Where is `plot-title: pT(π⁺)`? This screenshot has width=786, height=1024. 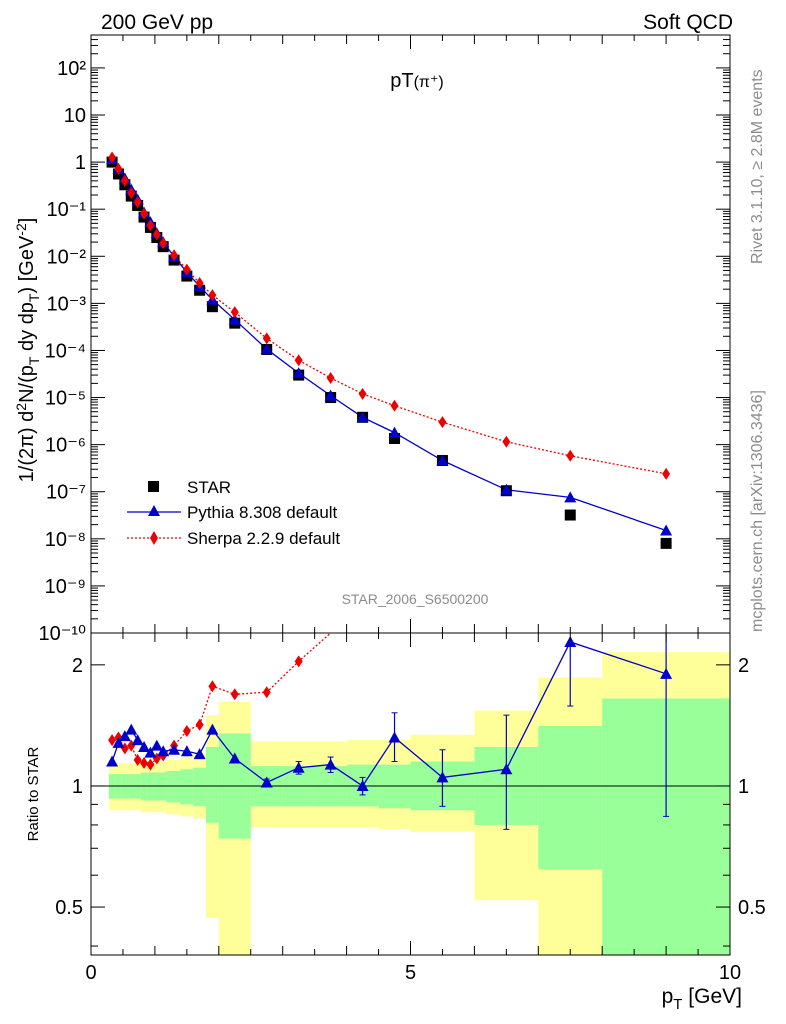
plot-title: pT(π⁺) is located at coordinates (416, 81).